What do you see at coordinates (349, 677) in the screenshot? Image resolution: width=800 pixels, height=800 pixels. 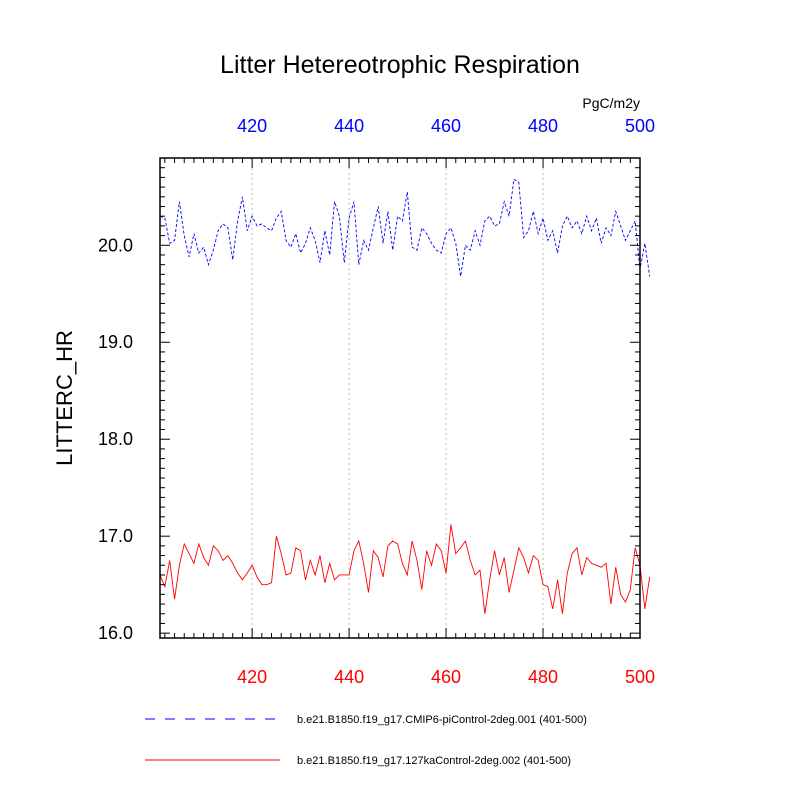 I see `x-tick-label-bottom: 440` at bounding box center [349, 677].